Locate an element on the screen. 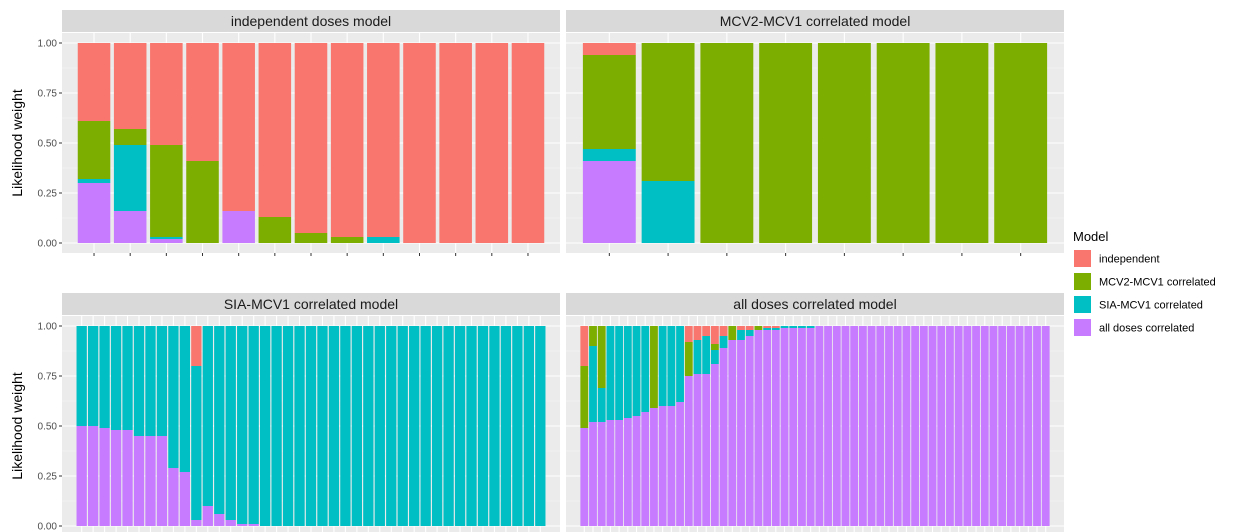  y-tick-label: 0.75 is located at coordinates (48, 94).